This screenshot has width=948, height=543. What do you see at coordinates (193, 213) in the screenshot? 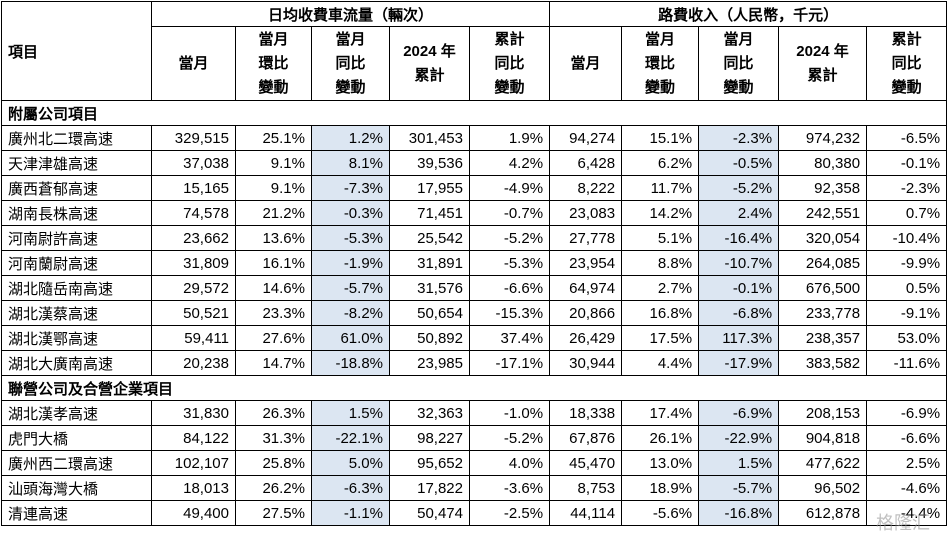
I see `table-cell: 74,578` at bounding box center [193, 213].